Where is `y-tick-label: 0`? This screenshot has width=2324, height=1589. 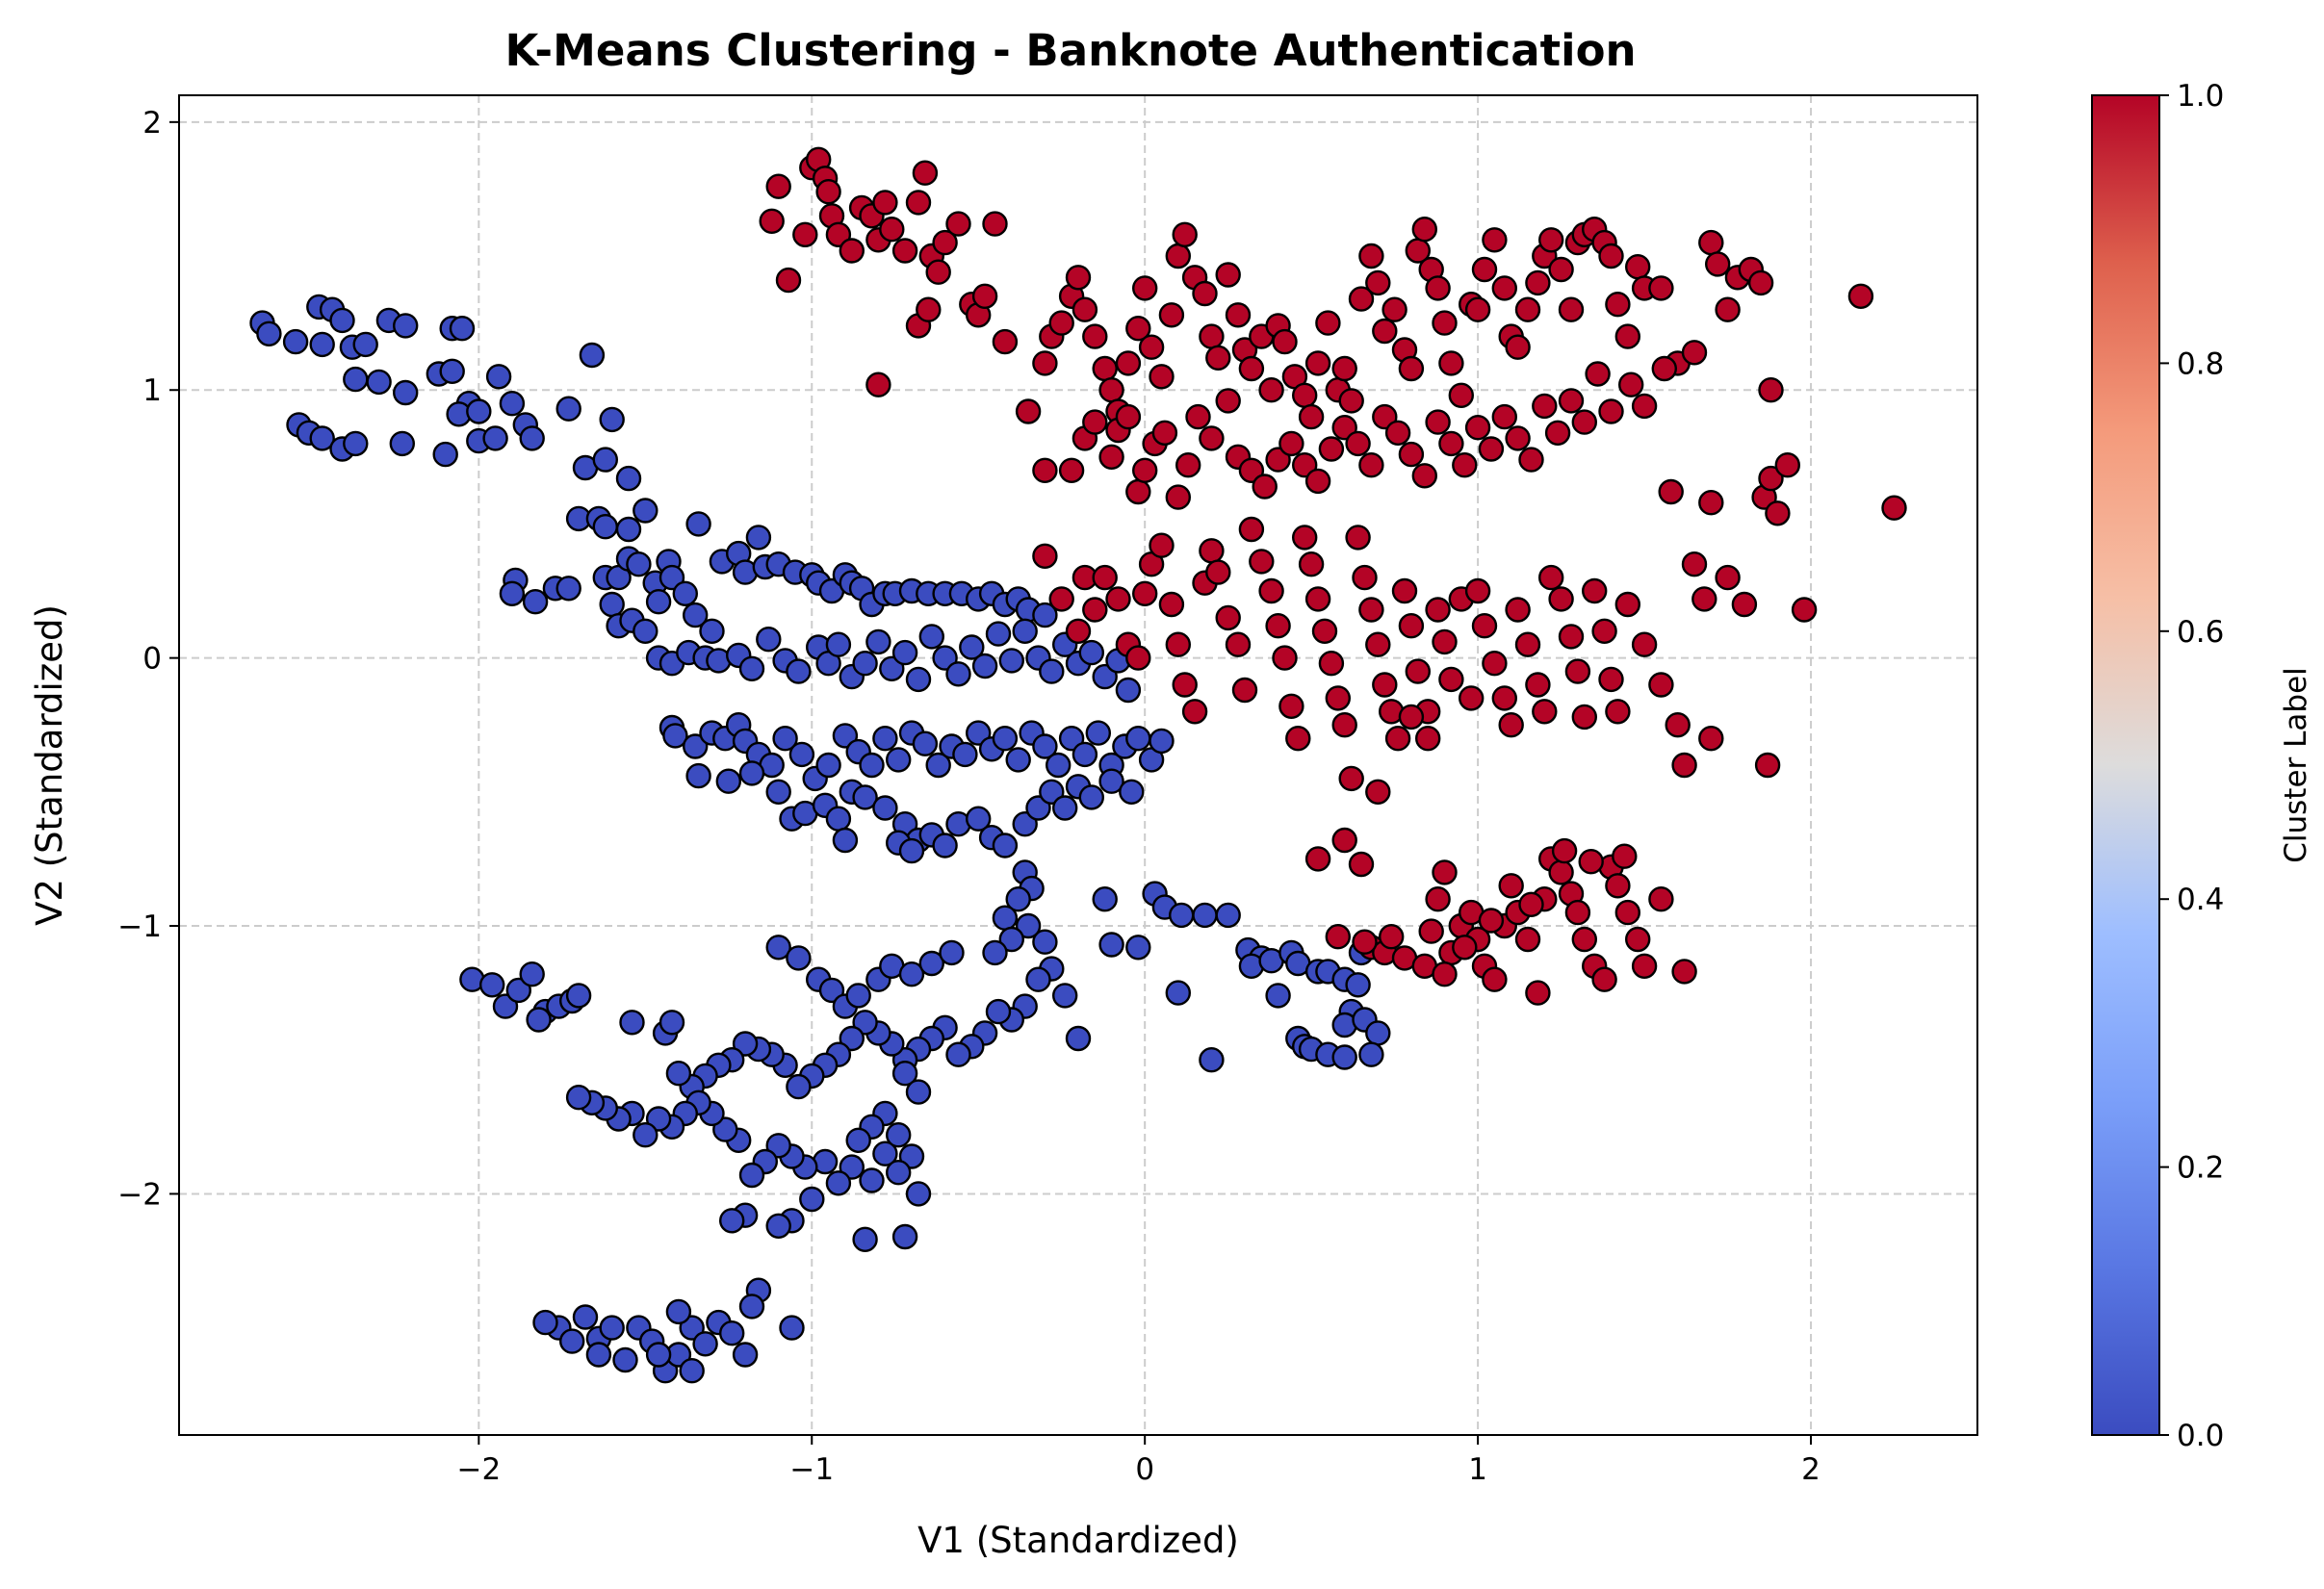 y-tick-label: 0 is located at coordinates (152, 659).